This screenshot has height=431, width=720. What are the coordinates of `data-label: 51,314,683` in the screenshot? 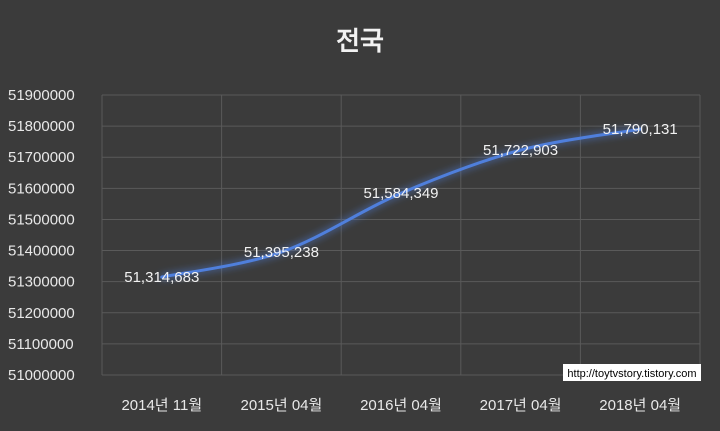 It's located at (161, 277).